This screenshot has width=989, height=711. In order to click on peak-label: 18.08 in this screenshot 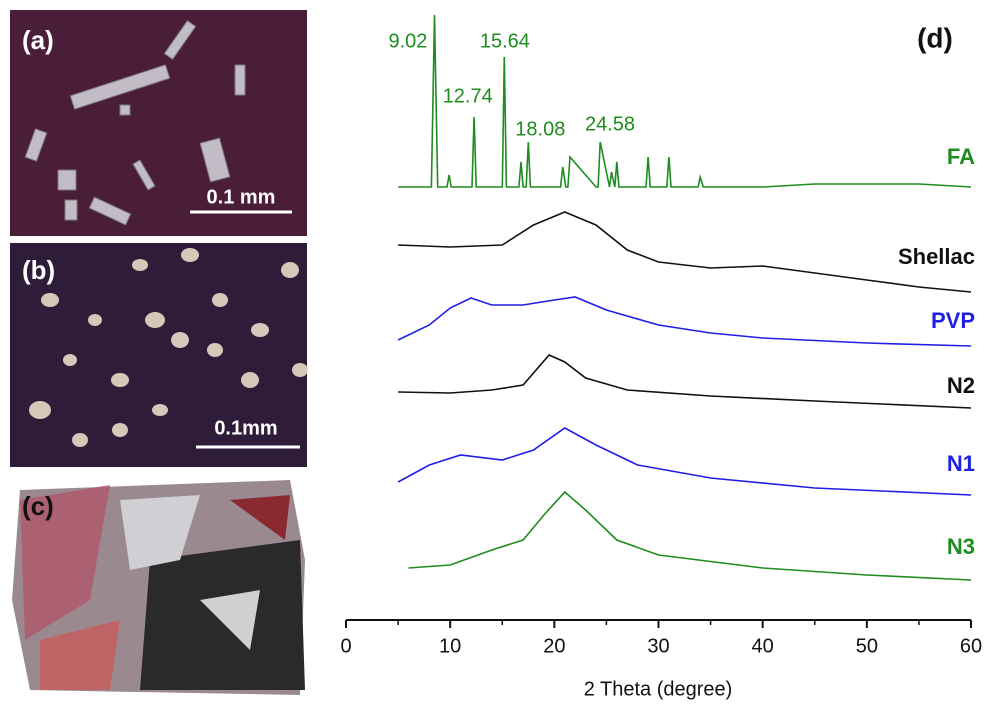, I will do `click(540, 129)`.